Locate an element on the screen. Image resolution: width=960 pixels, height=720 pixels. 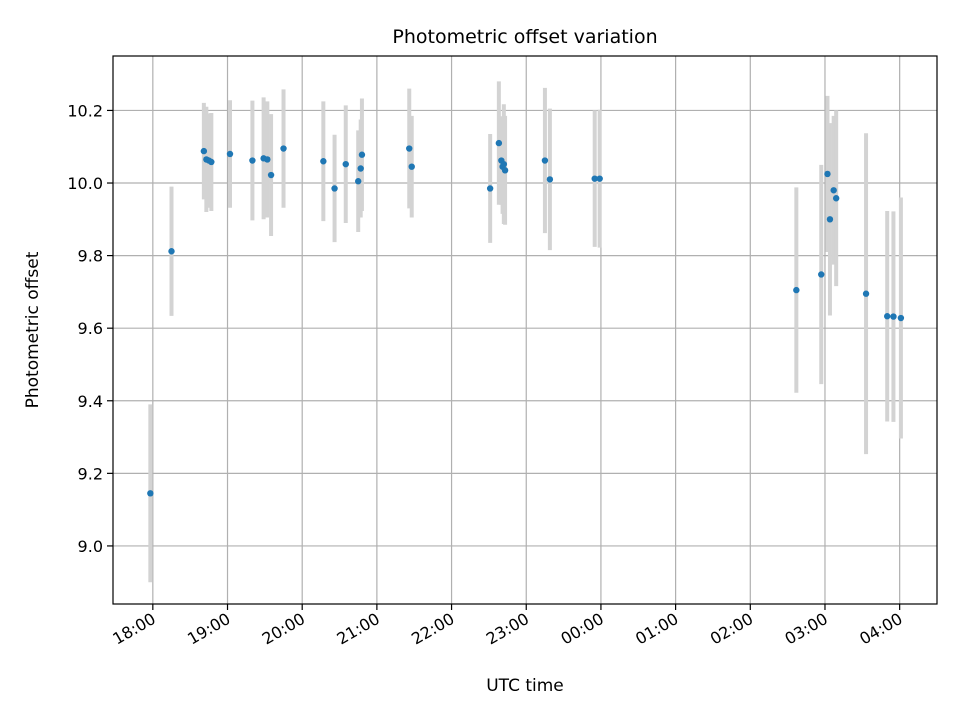
x-tick-label: 22:00 is located at coordinates (432, 629).